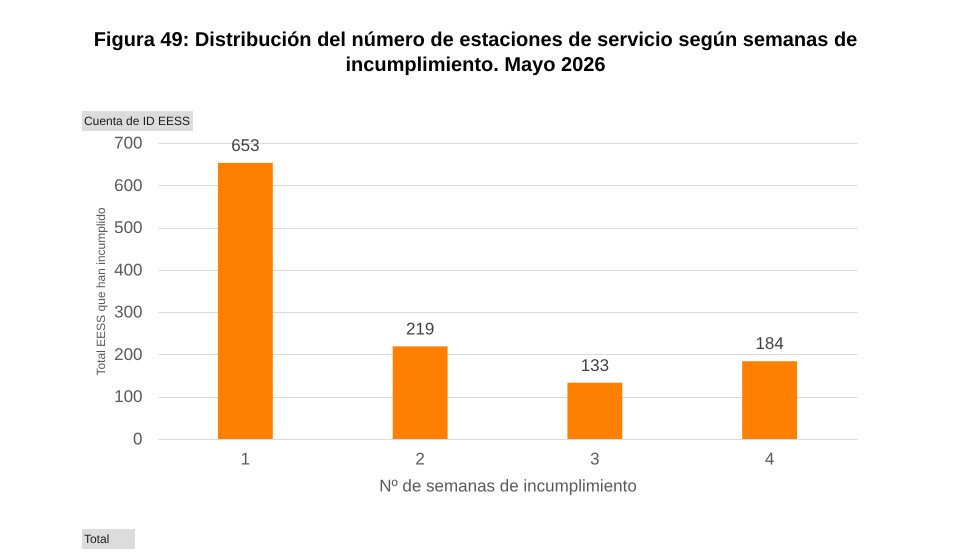 Image resolution: width=980 pixels, height=560 pixels. I want to click on y-tick-label: 300, so click(128, 312).